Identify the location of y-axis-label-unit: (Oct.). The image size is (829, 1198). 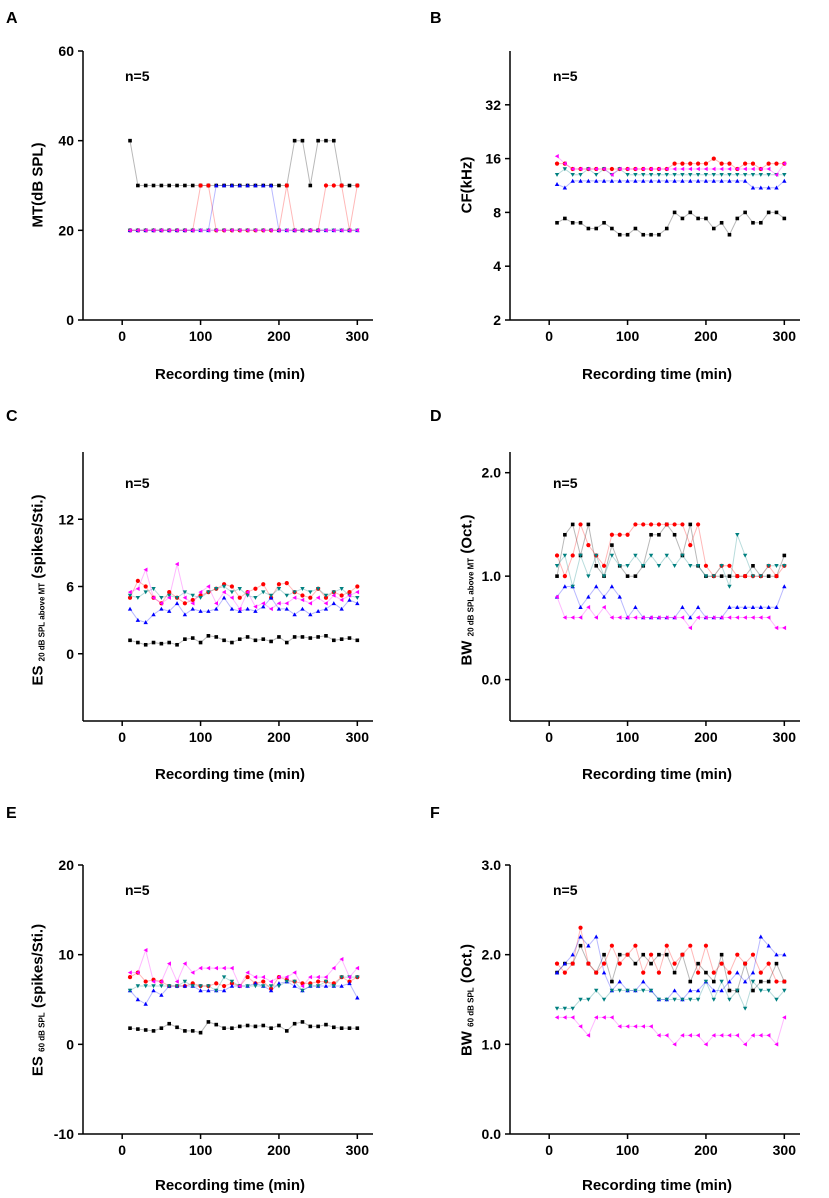
(467, 963).